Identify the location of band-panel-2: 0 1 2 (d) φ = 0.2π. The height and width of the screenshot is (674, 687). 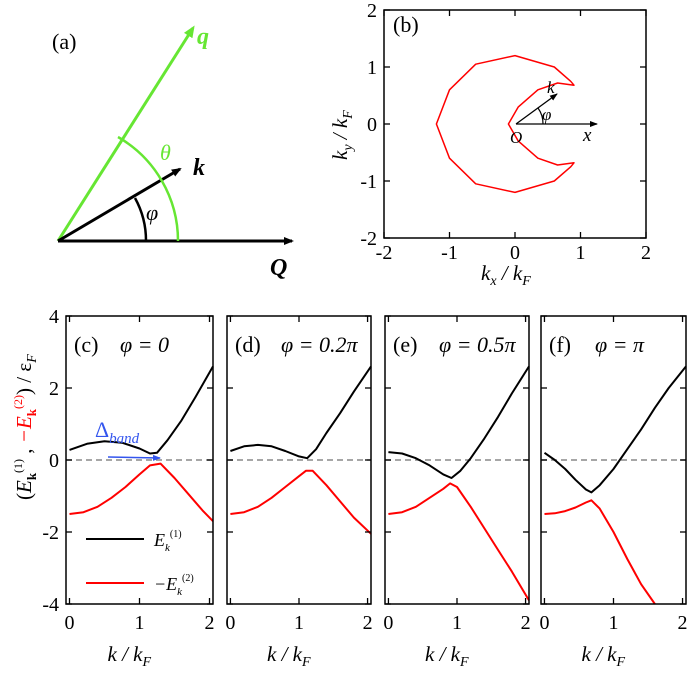
(299, 474).